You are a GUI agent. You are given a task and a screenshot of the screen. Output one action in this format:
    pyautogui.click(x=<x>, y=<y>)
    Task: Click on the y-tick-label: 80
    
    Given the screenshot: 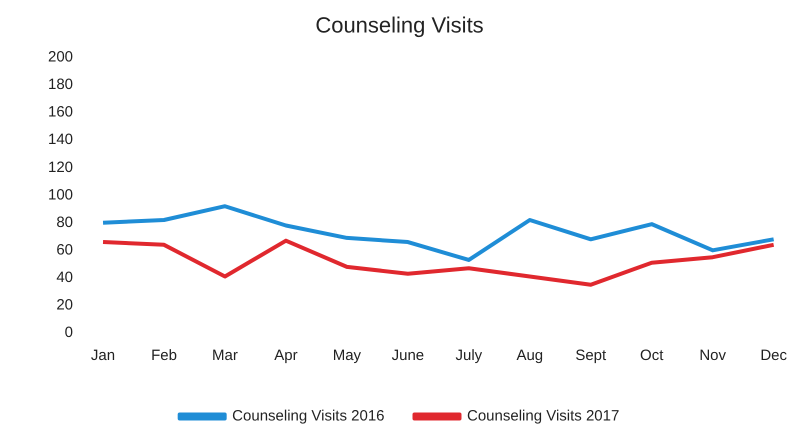 What is the action you would take?
    pyautogui.click(x=65, y=222)
    